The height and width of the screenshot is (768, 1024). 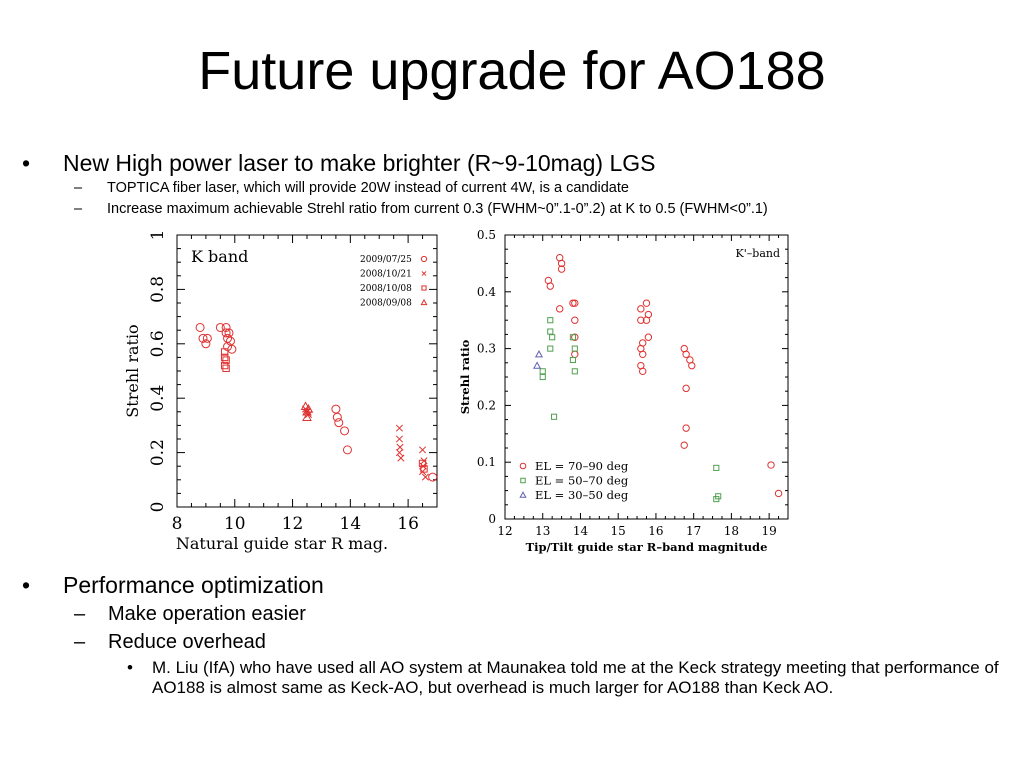 I want to click on legend-label: 2008/10/08, so click(x=386, y=289).